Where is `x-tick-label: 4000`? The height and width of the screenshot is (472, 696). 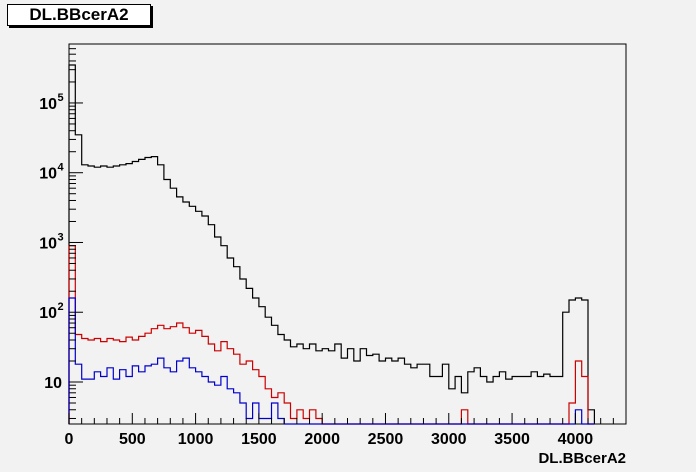 x-tick-label: 4000 is located at coordinates (576, 439).